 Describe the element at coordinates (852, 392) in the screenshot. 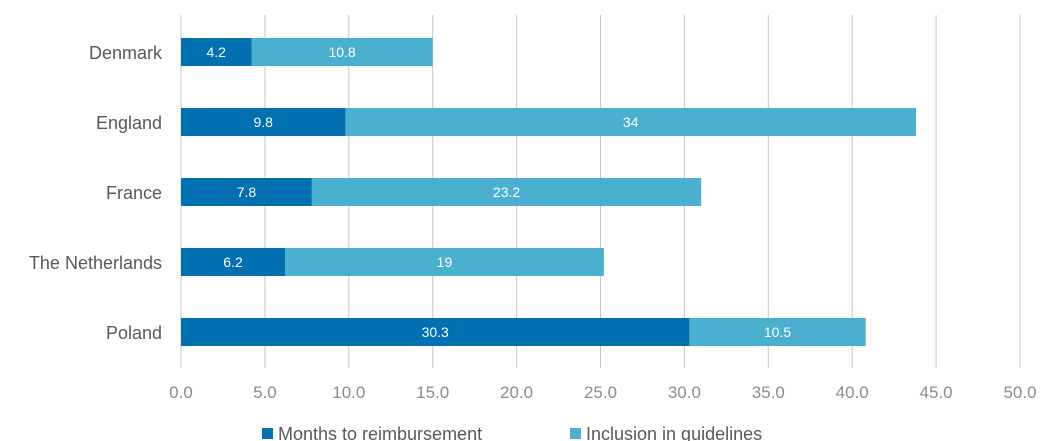

I see `x-tick-label: 40.0` at that location.